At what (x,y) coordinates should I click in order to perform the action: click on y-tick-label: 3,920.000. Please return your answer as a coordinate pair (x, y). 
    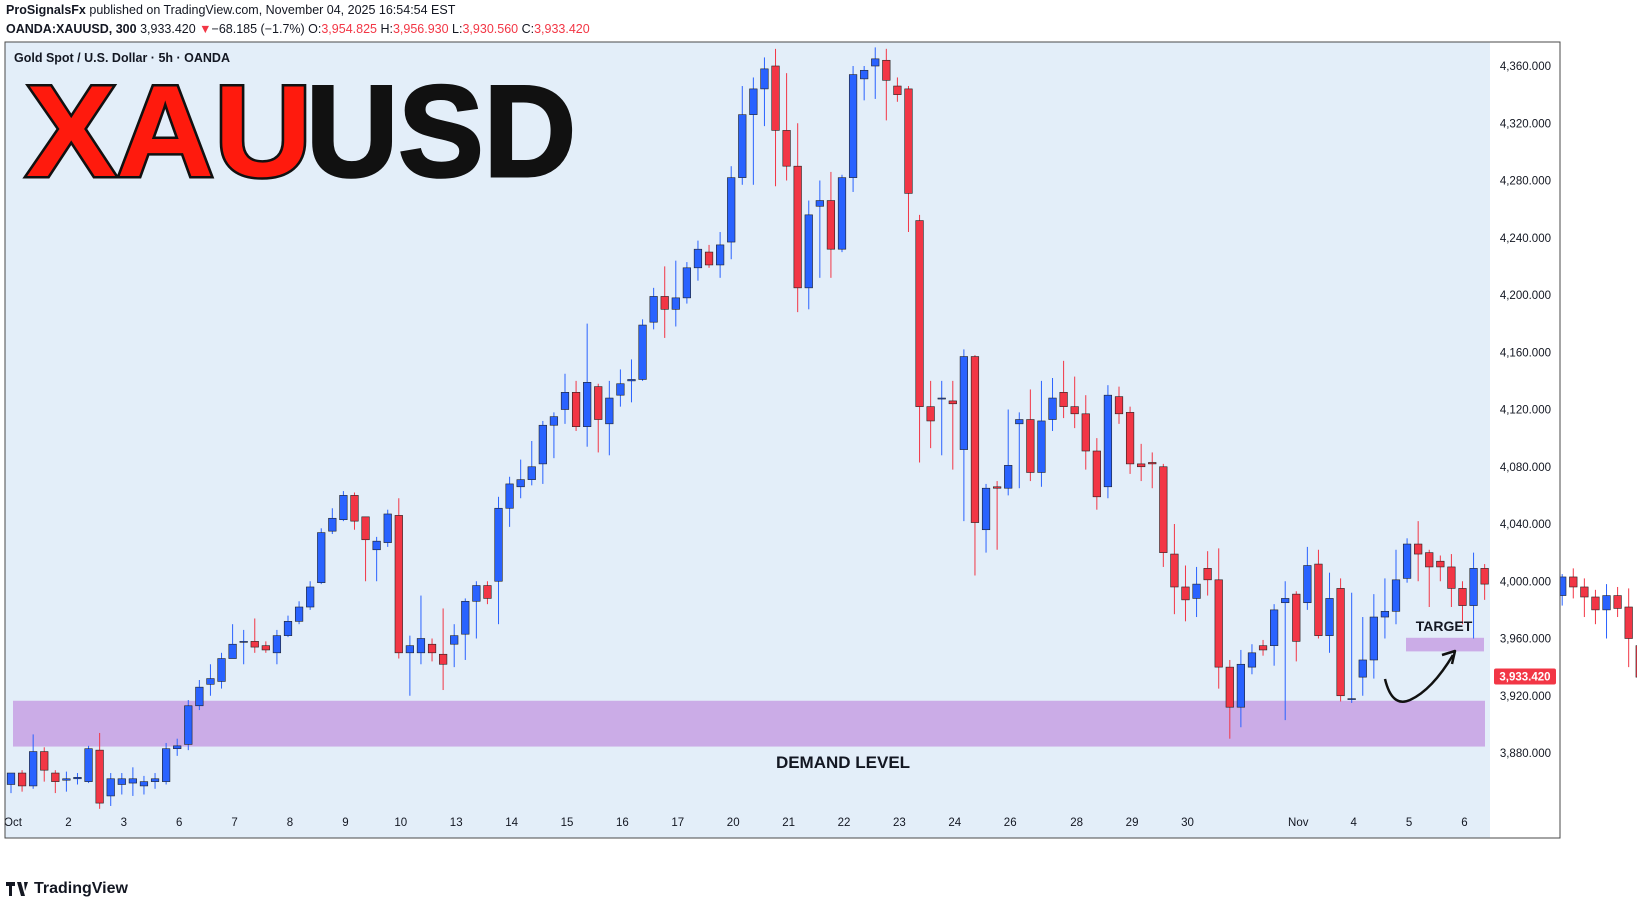
    Looking at the image, I should click on (1525, 697).